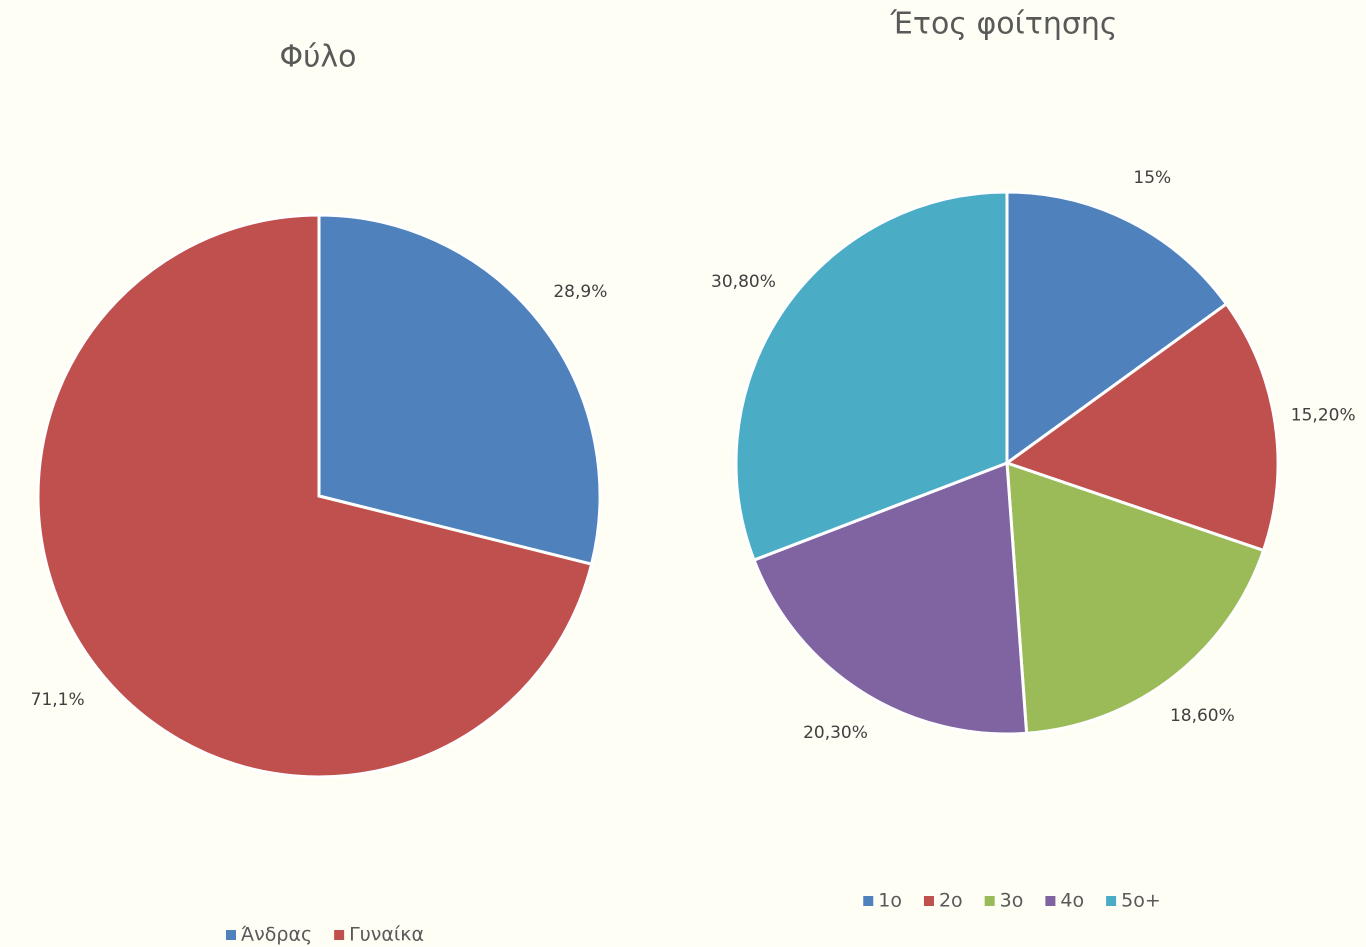  What do you see at coordinates (743, 282) in the screenshot?
I see `data-label: 30,80%` at bounding box center [743, 282].